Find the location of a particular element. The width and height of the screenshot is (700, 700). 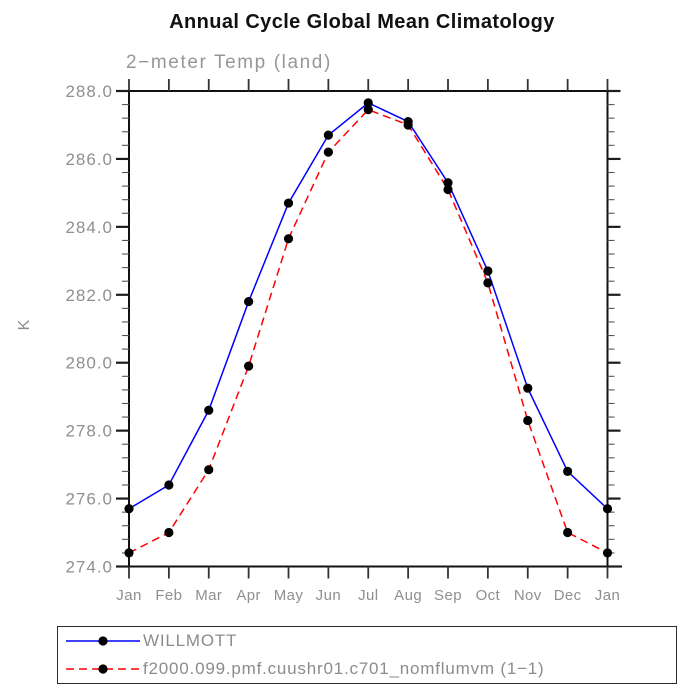

x-tick-label: Aug is located at coordinates (408, 595).